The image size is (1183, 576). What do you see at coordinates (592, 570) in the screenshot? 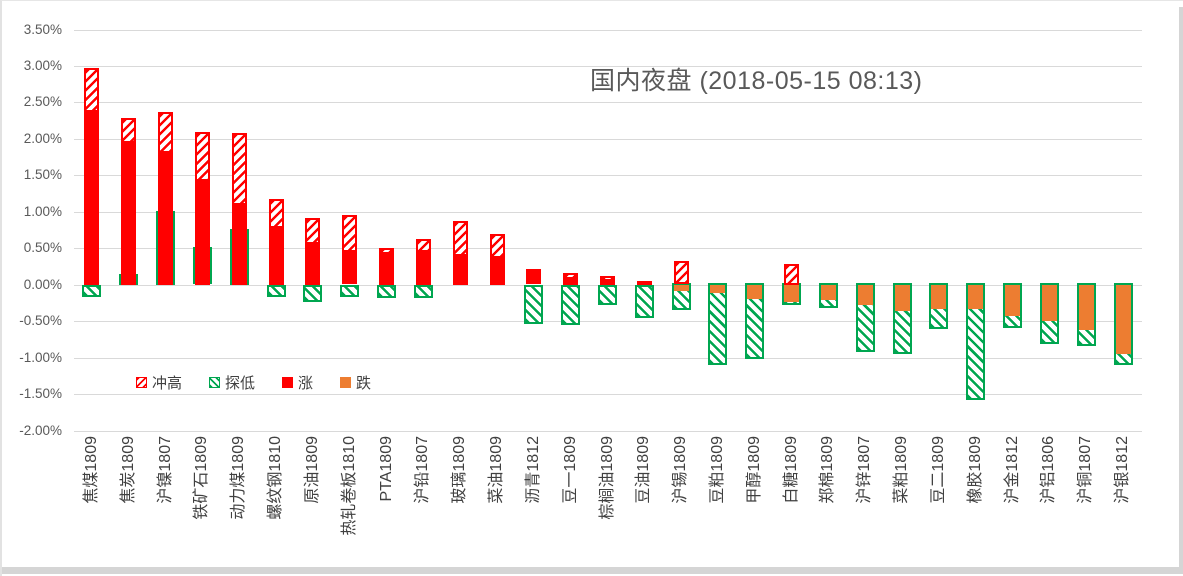
I see `window-frame-bottom` at bounding box center [592, 570].